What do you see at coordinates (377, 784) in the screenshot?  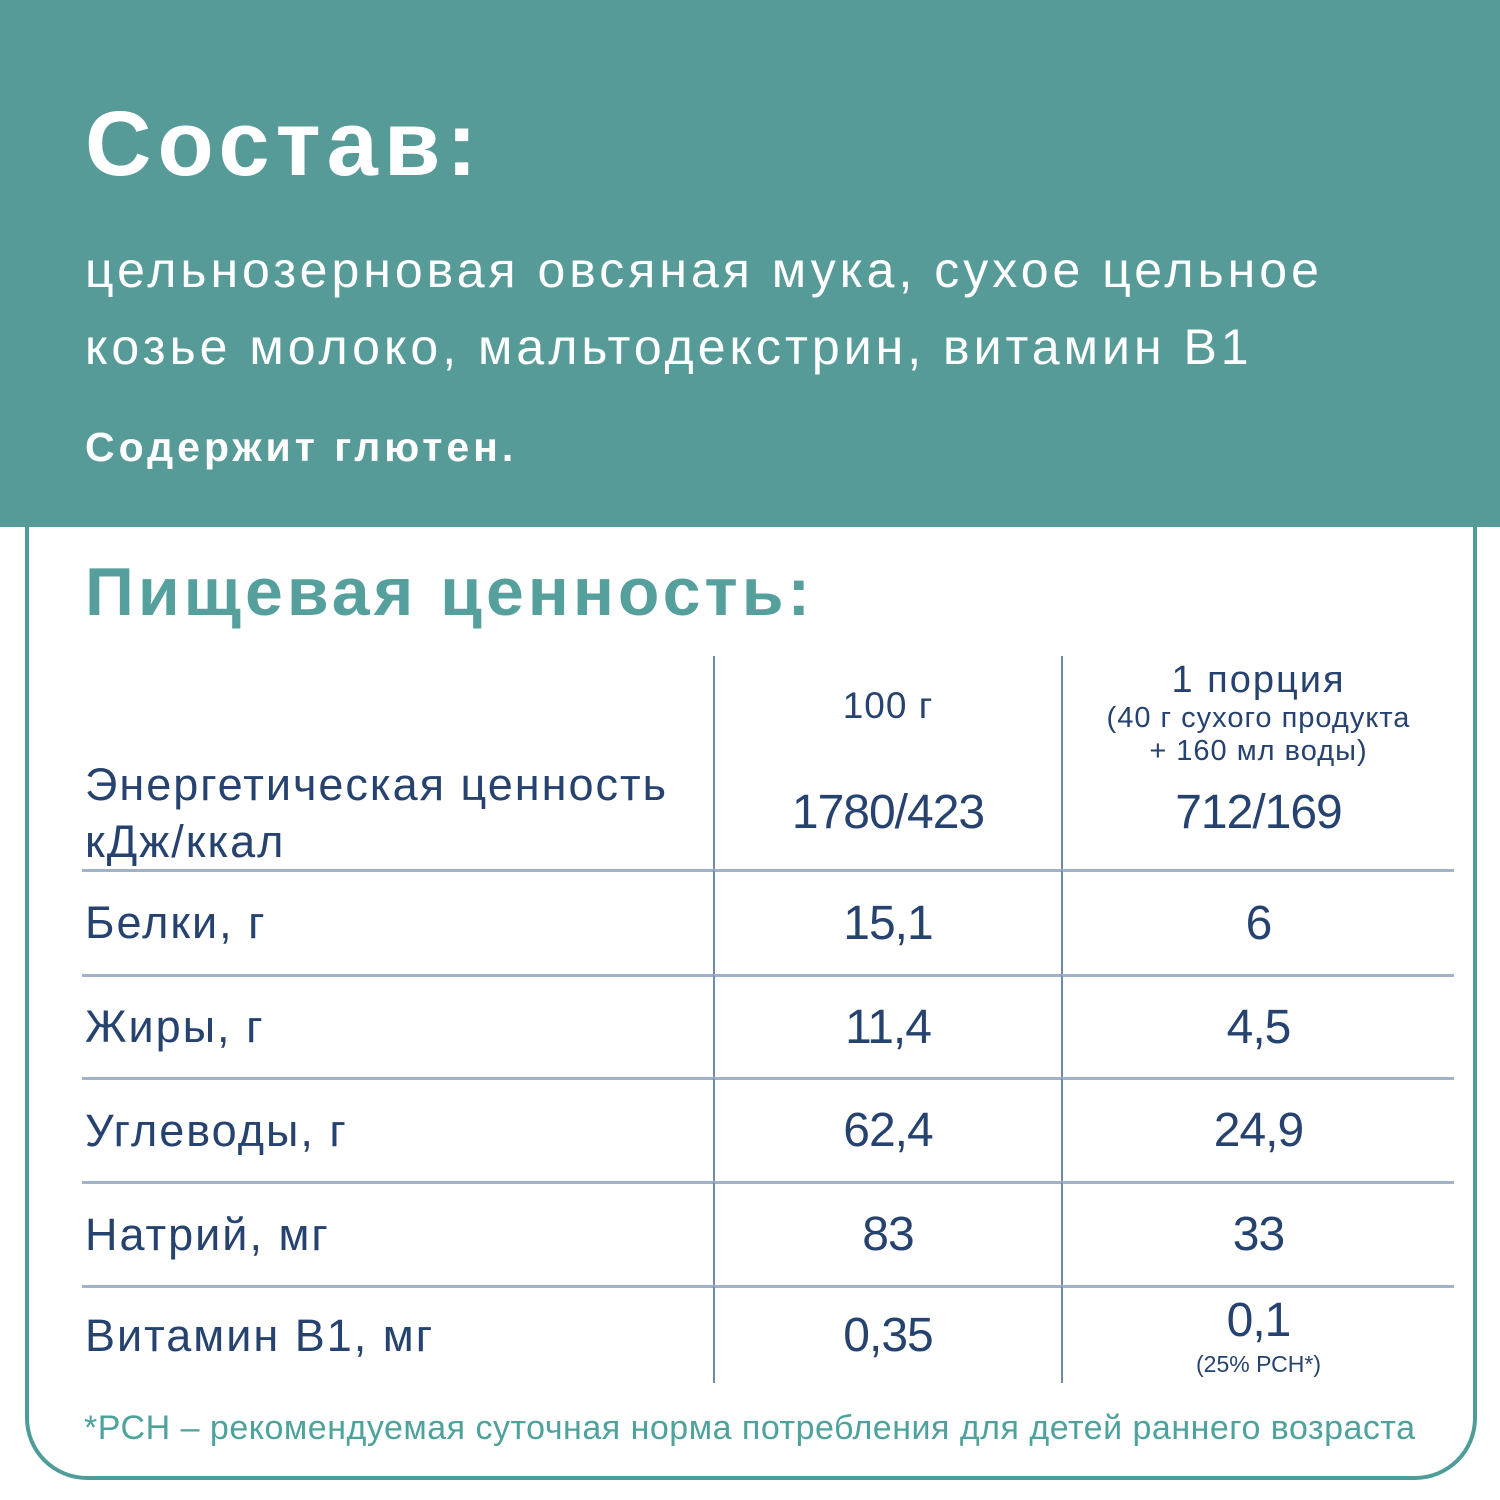 I see `energy-label-line-1: Энергетическая ценность` at bounding box center [377, 784].